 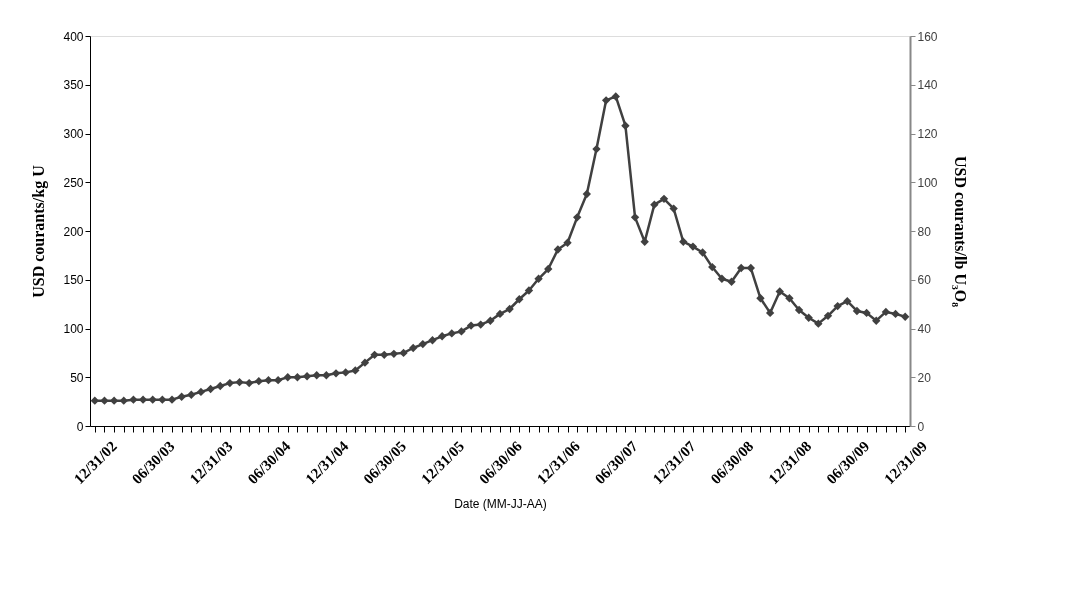 I want to click on y-axis-title: USD courants/kg U, so click(x=39, y=231).